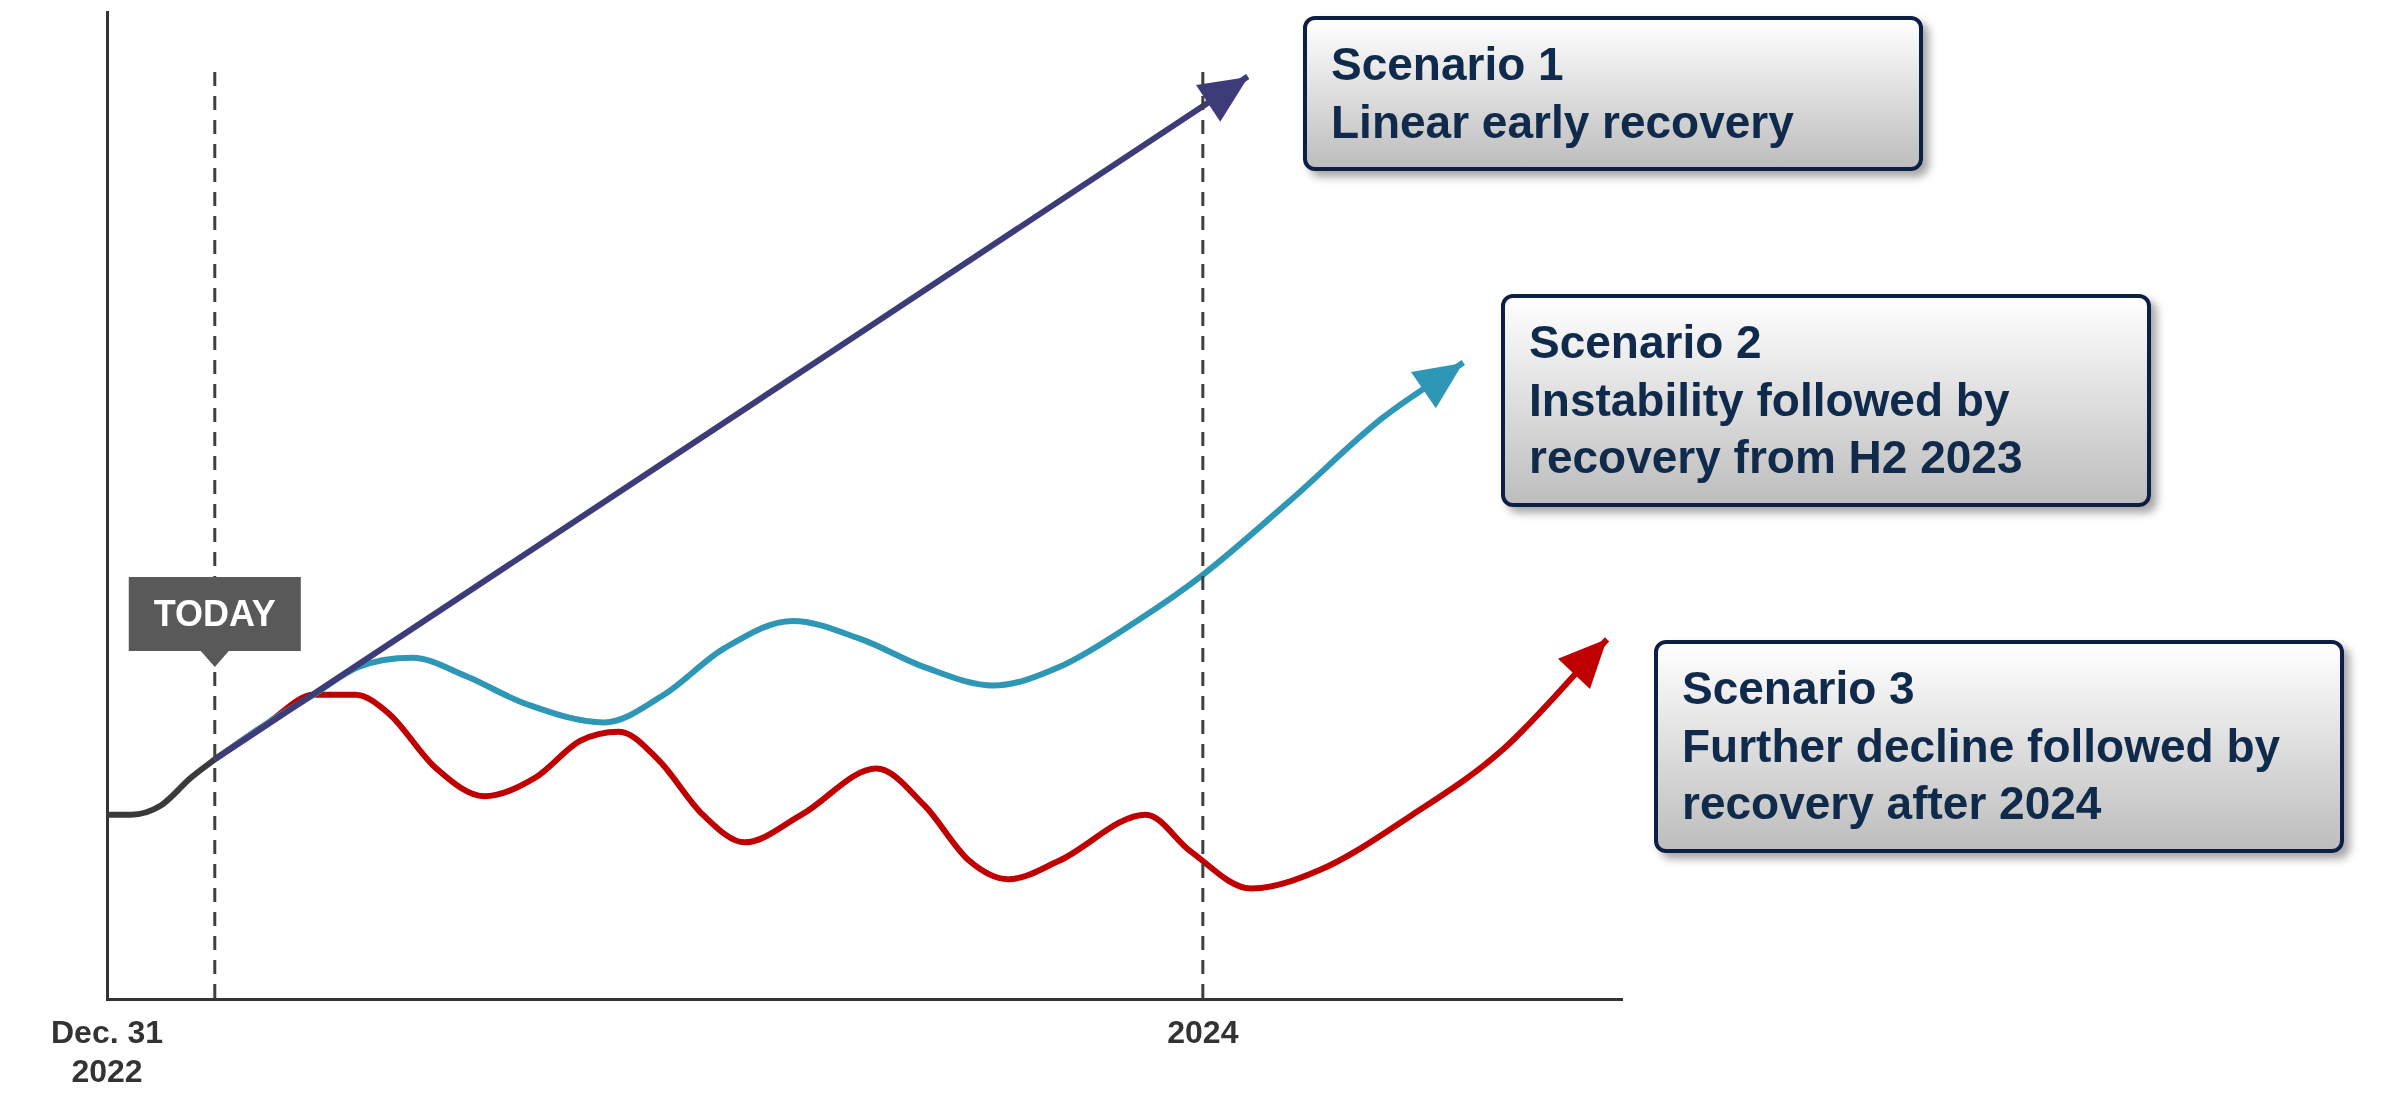 The image size is (2394, 1117). Describe the element at coordinates (1999, 746) in the screenshot. I see `callout: Scenario 3 Further decline followed by recovery after 2024` at that location.